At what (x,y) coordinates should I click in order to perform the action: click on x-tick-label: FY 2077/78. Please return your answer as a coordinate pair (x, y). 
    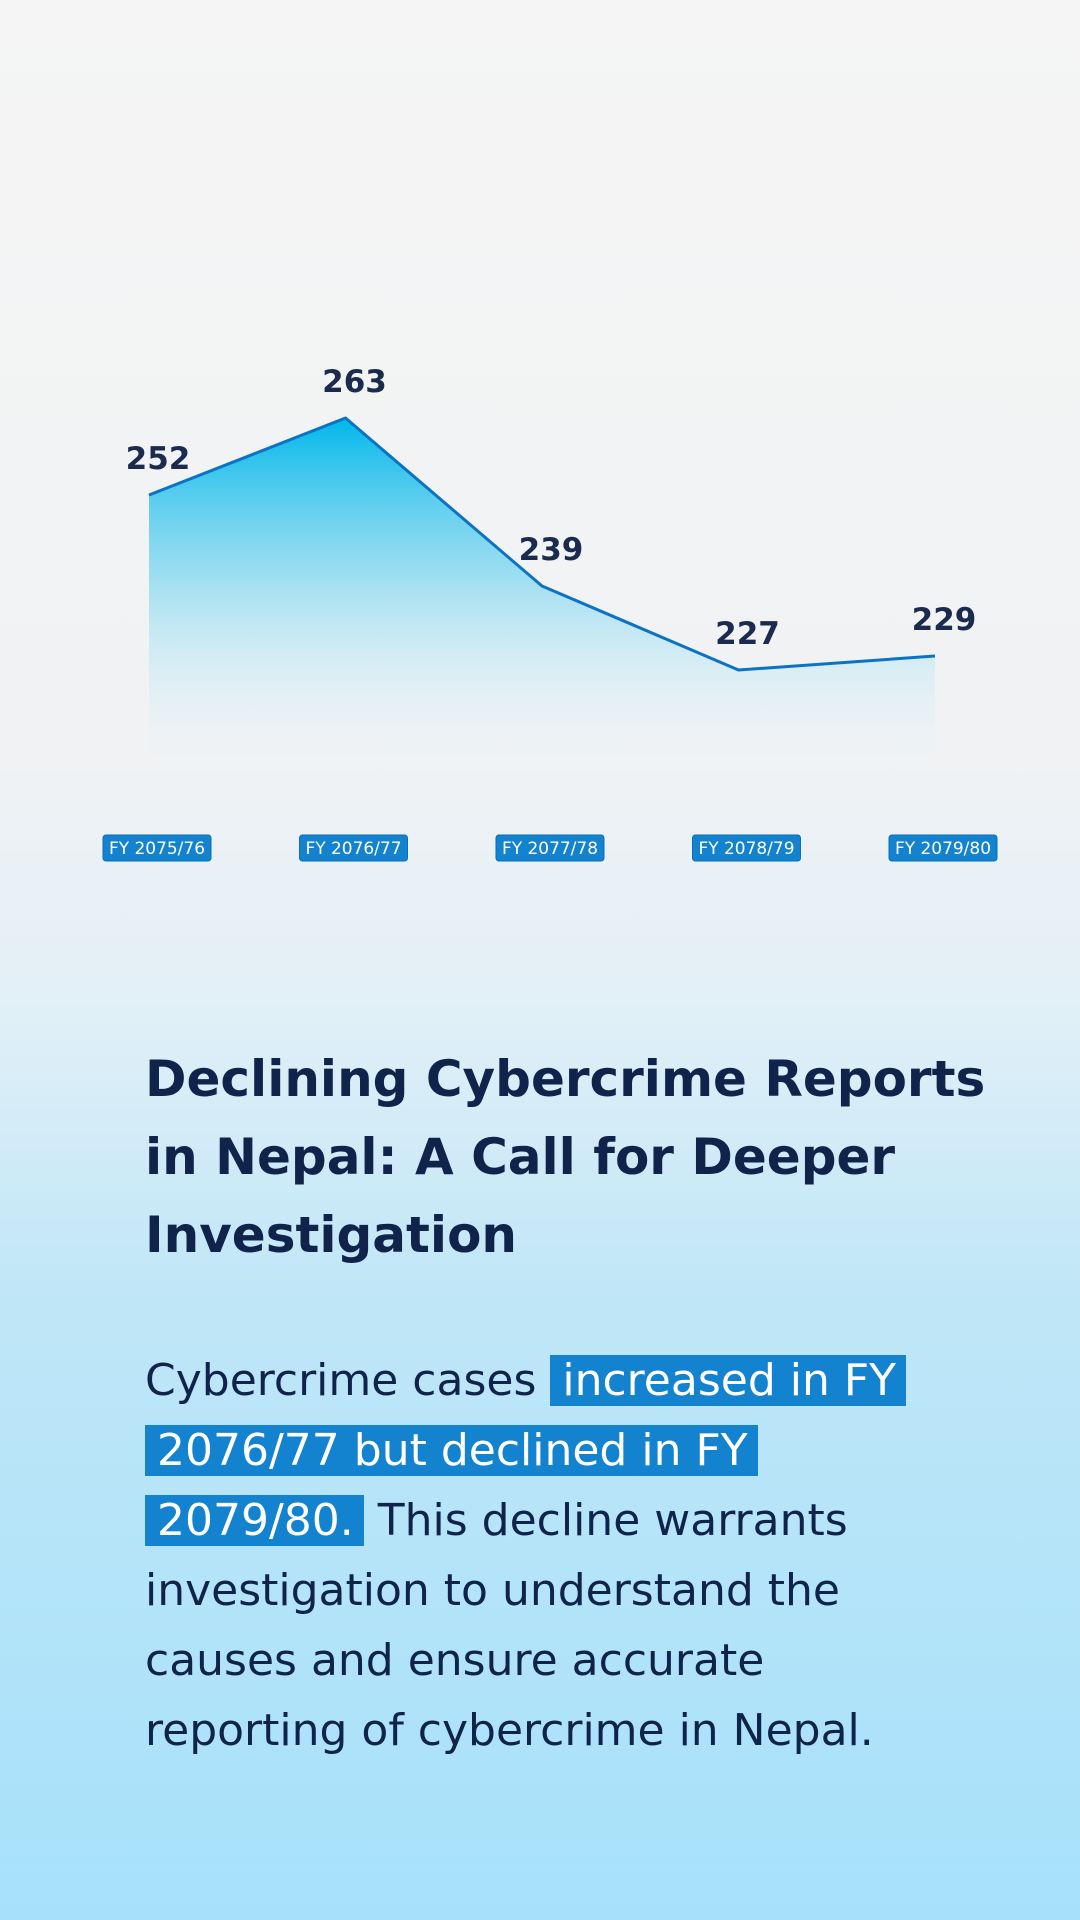
    Looking at the image, I should click on (550, 849).